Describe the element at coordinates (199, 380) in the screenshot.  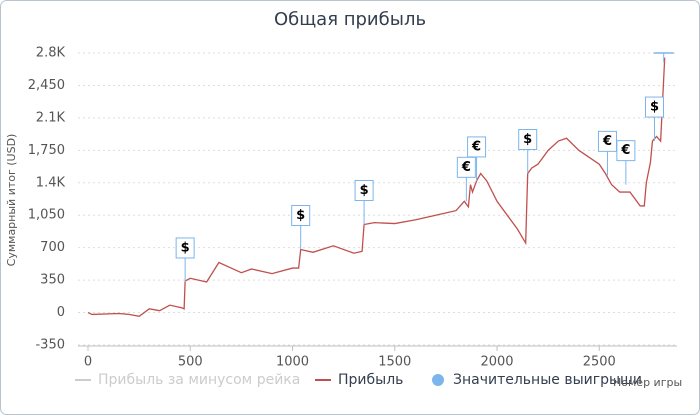
I see `legend-label: Прибыль за минусом рейка` at that location.